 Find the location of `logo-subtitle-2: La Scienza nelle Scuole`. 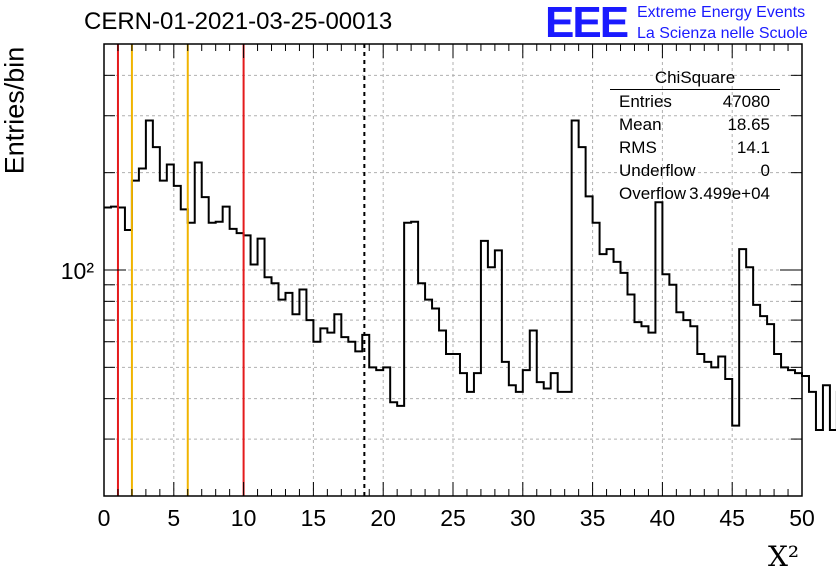

logo-subtitle-2: La Scienza nelle Scuole is located at coordinates (722, 33).